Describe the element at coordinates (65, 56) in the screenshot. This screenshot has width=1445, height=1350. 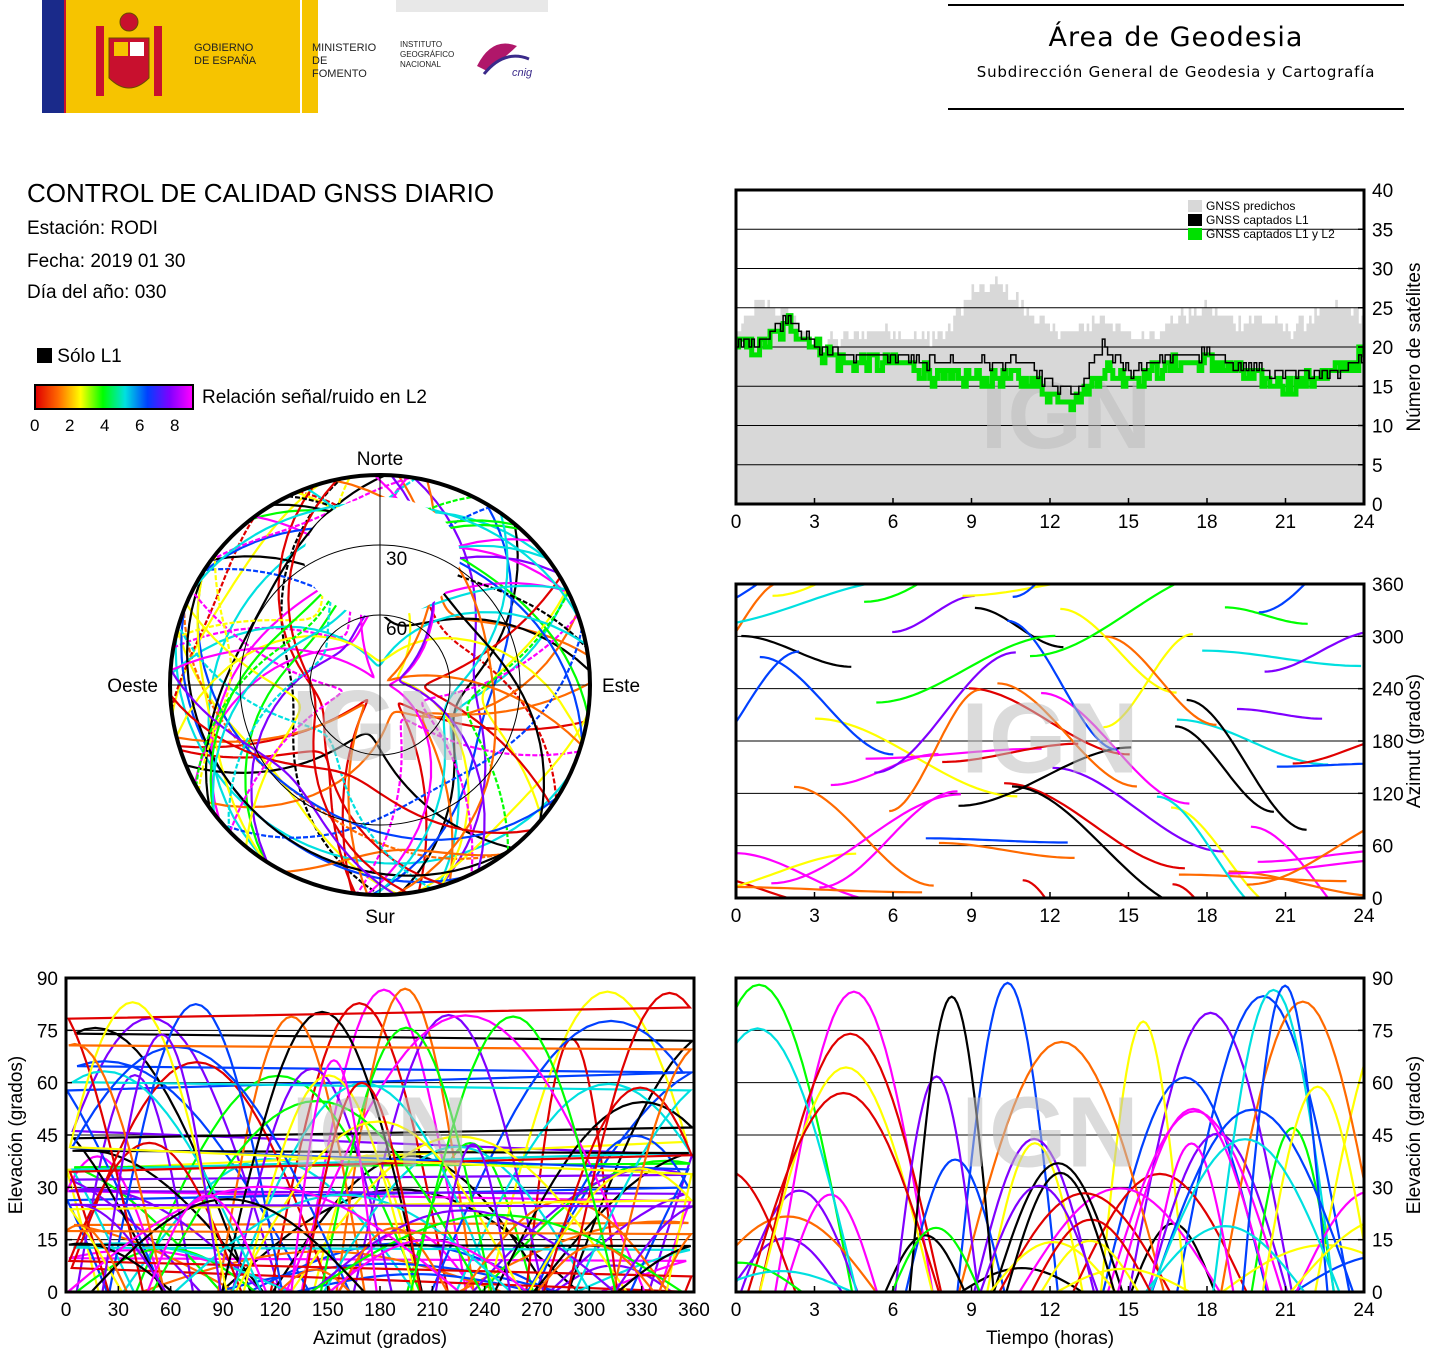
I see `flag-stripe-red` at that location.